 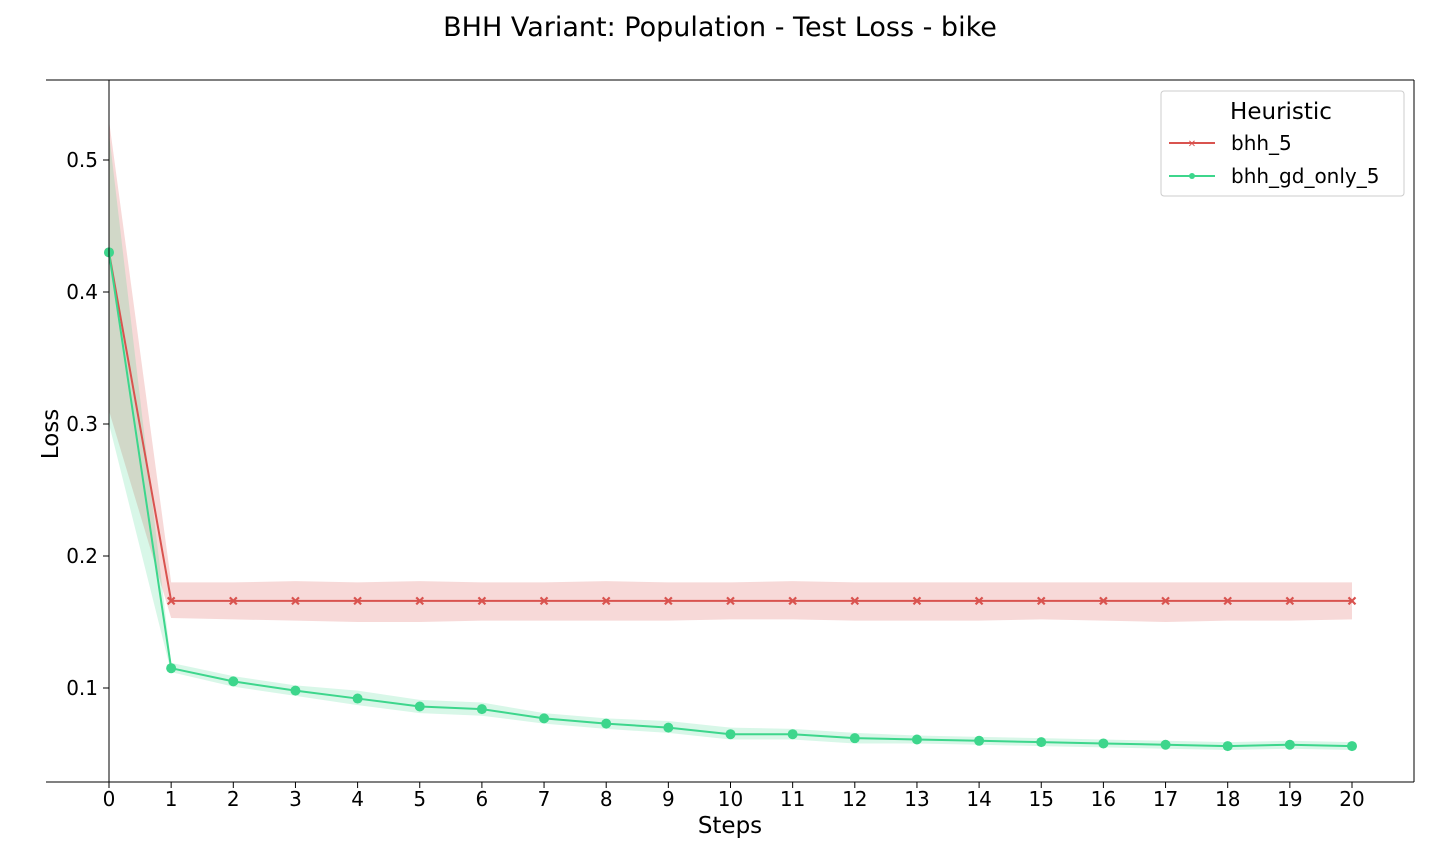 I want to click on y-axis-label: Loss, so click(x=51, y=434).